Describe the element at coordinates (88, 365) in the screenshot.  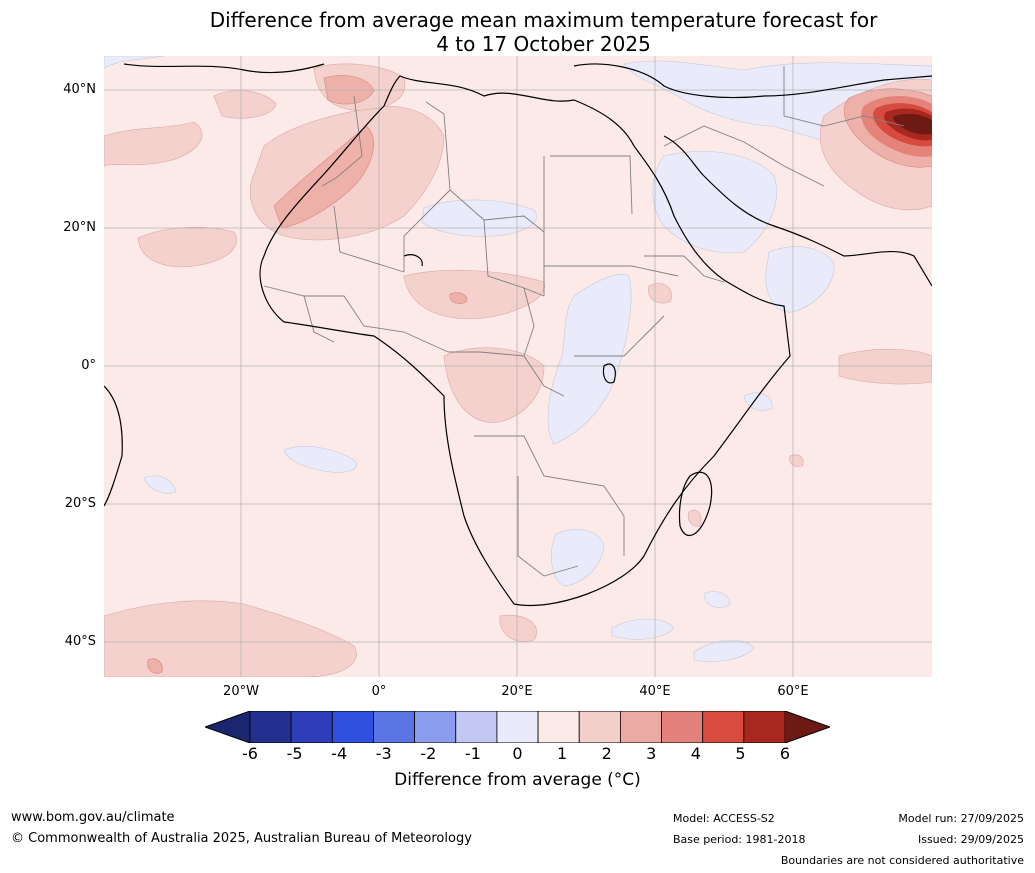
I see `lat-label-0: 0°` at that location.